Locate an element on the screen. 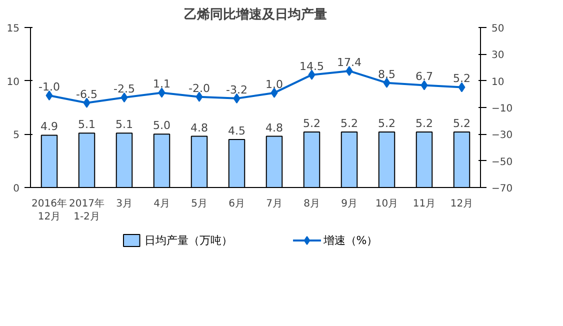 The height and width of the screenshot is (326, 563). x-tick-label: 6月 is located at coordinates (236, 204).